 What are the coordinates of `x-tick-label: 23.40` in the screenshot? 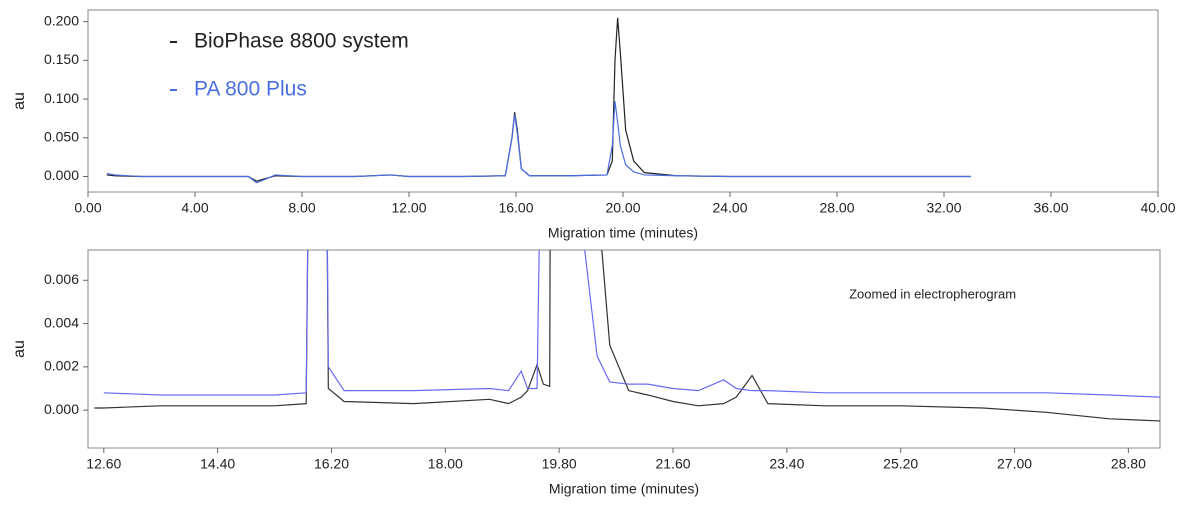 It's located at (786, 464).